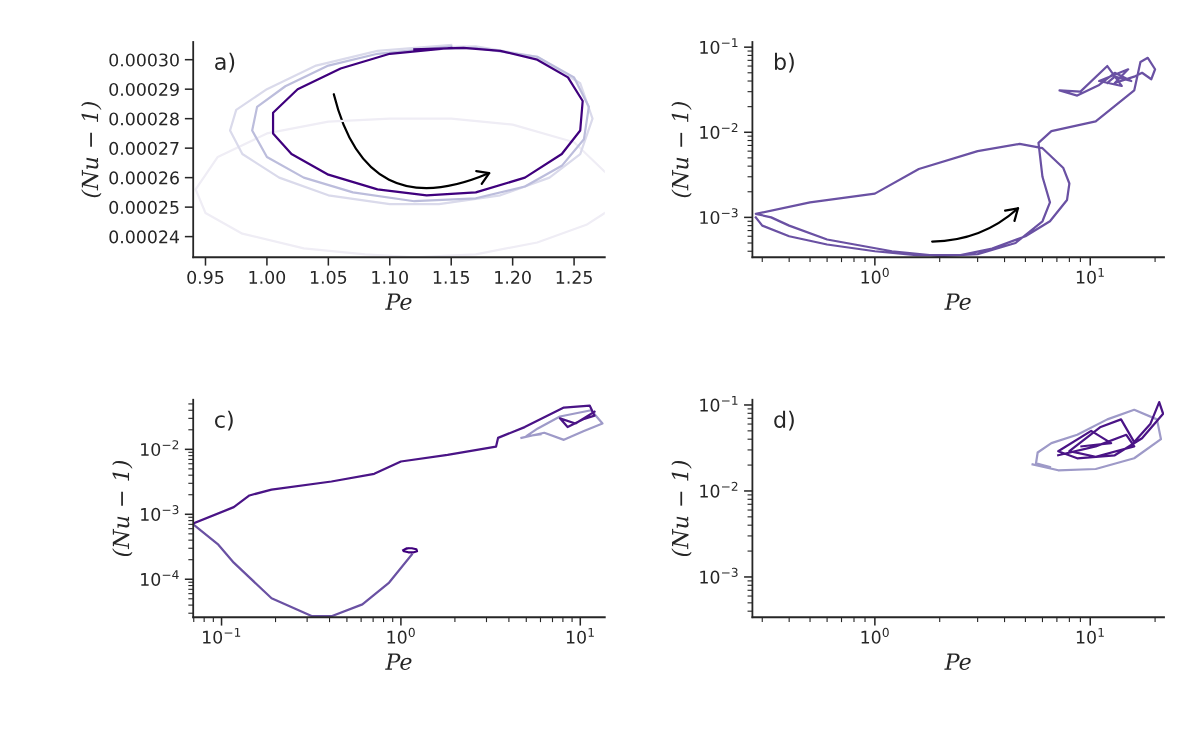  I want to click on y-tick-label: 0.00030, so click(144, 60).